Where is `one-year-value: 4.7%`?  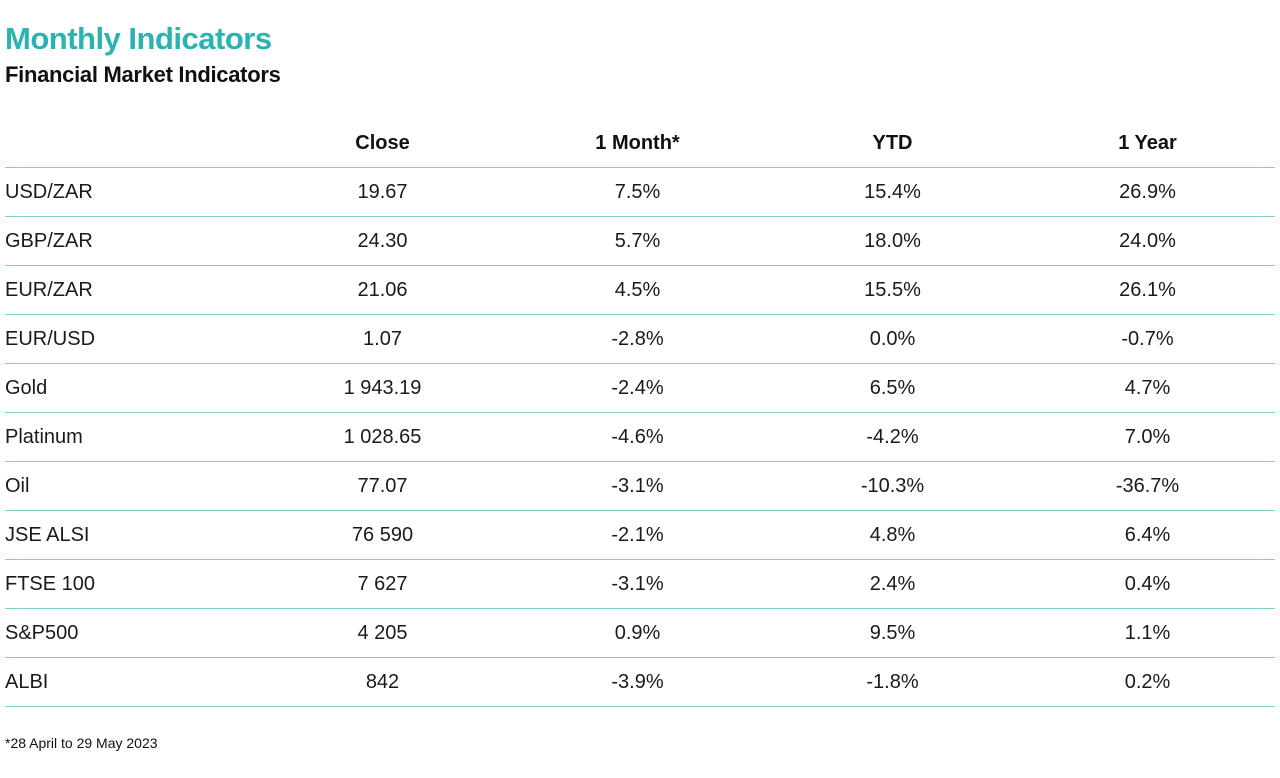
one-year-value: 4.7% is located at coordinates (1147, 388).